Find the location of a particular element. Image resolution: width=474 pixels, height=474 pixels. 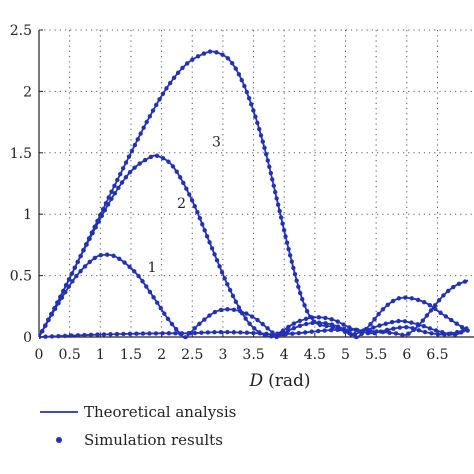

x-axis-variable: D is located at coordinates (255, 381).